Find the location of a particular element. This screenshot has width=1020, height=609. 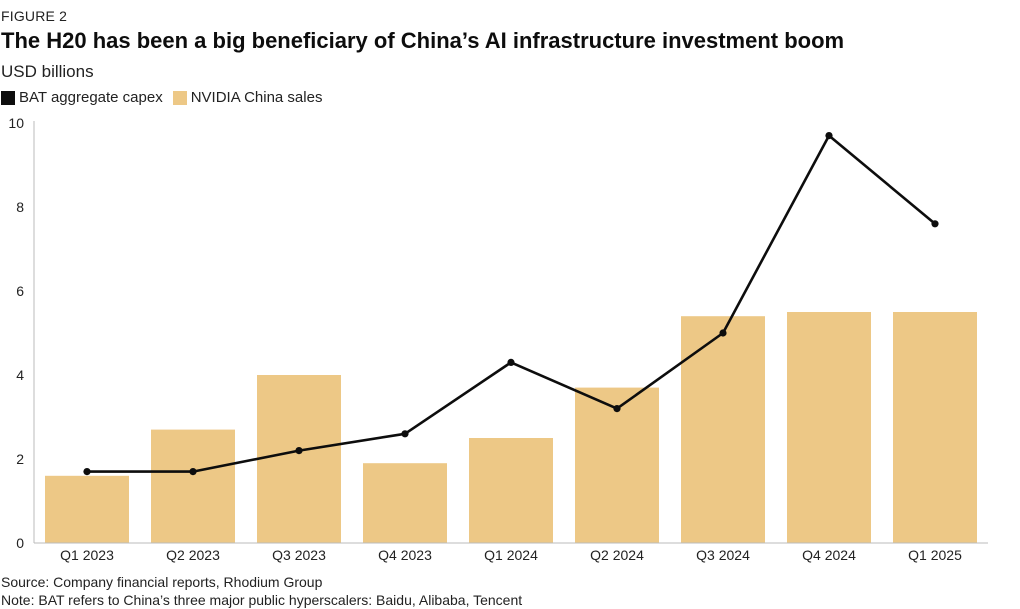

point-bat-capex-q2-2024 is located at coordinates (617, 409).